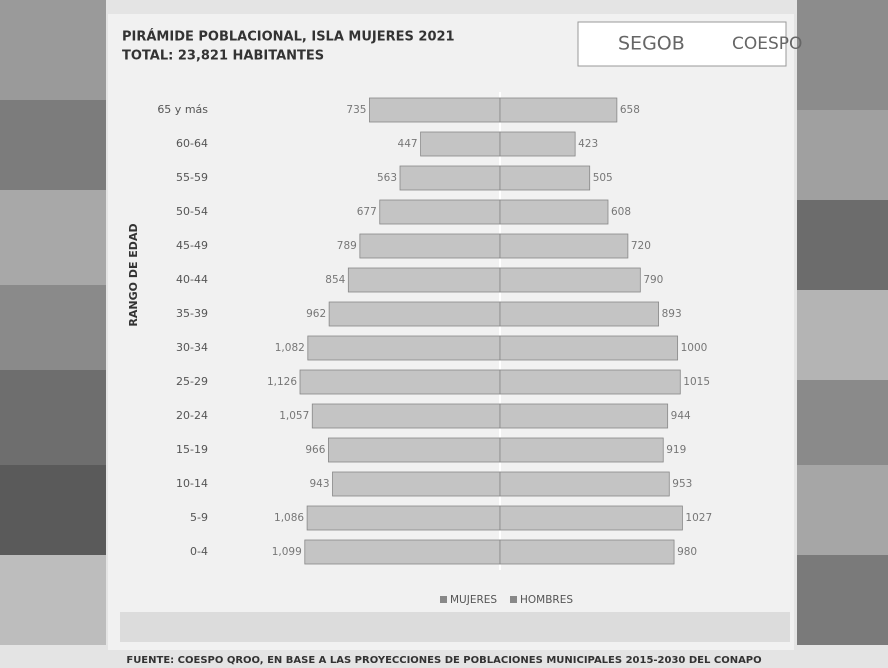 This screenshot has height=668, width=888. What do you see at coordinates (223, 56) in the screenshot?
I see `chart-subtitle: TOTAL: 23,821 HABITANTES` at bounding box center [223, 56].